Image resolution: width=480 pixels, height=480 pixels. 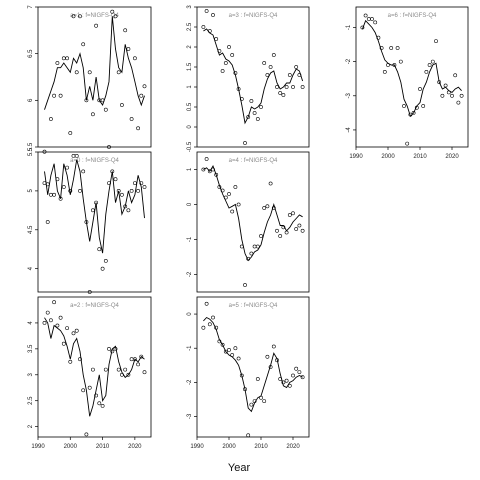 What do you see at coordinates (293, 447) in the screenshot?
I see `x-tick-label: 2020` at bounding box center [293, 447].